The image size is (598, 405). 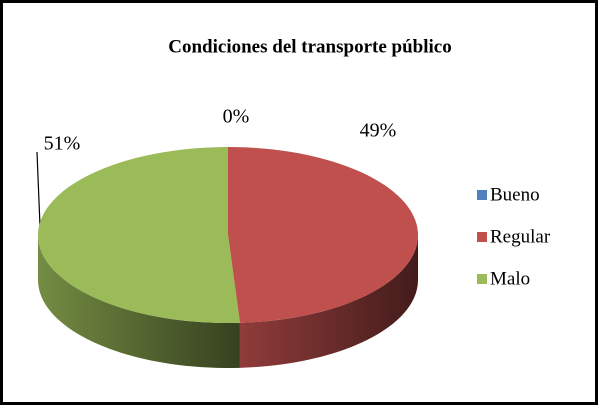 I want to click on data-label: 49%, so click(x=378, y=131).